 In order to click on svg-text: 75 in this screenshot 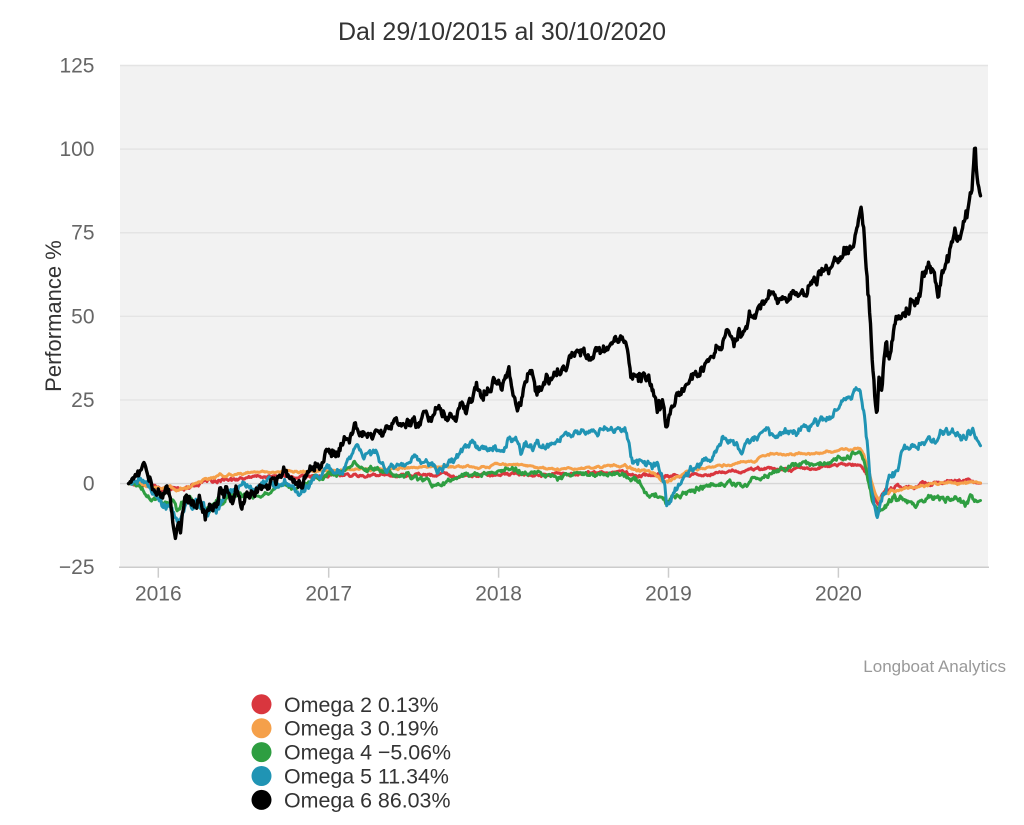, I will do `click(82, 233)`.